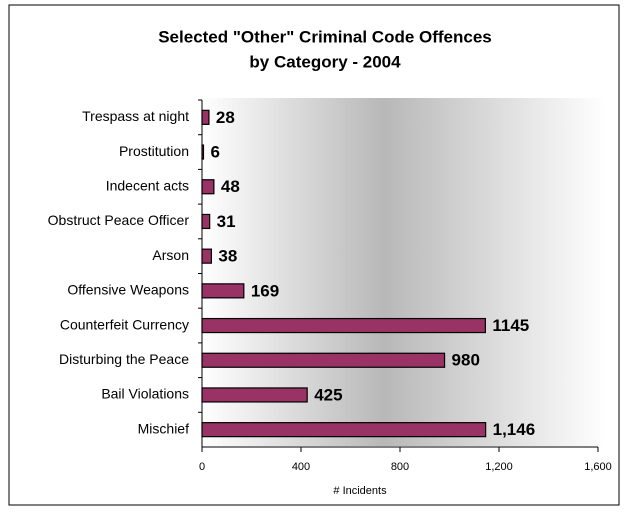 The width and height of the screenshot is (626, 513). Describe the element at coordinates (124, 359) in the screenshot. I see `y-tick-label: Disturbing the Peace` at that location.